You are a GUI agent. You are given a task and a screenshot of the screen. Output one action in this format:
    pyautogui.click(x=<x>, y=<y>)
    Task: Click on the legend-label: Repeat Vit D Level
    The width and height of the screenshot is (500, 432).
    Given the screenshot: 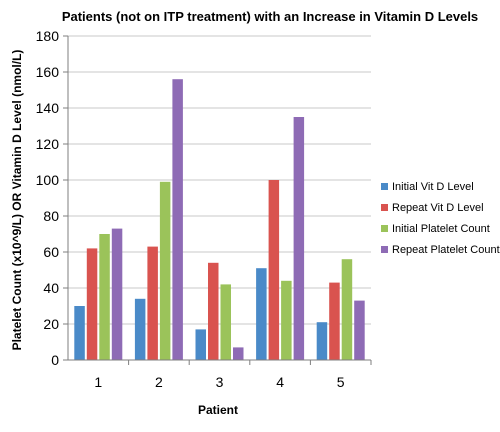 What is the action you would take?
    pyautogui.click(x=438, y=208)
    